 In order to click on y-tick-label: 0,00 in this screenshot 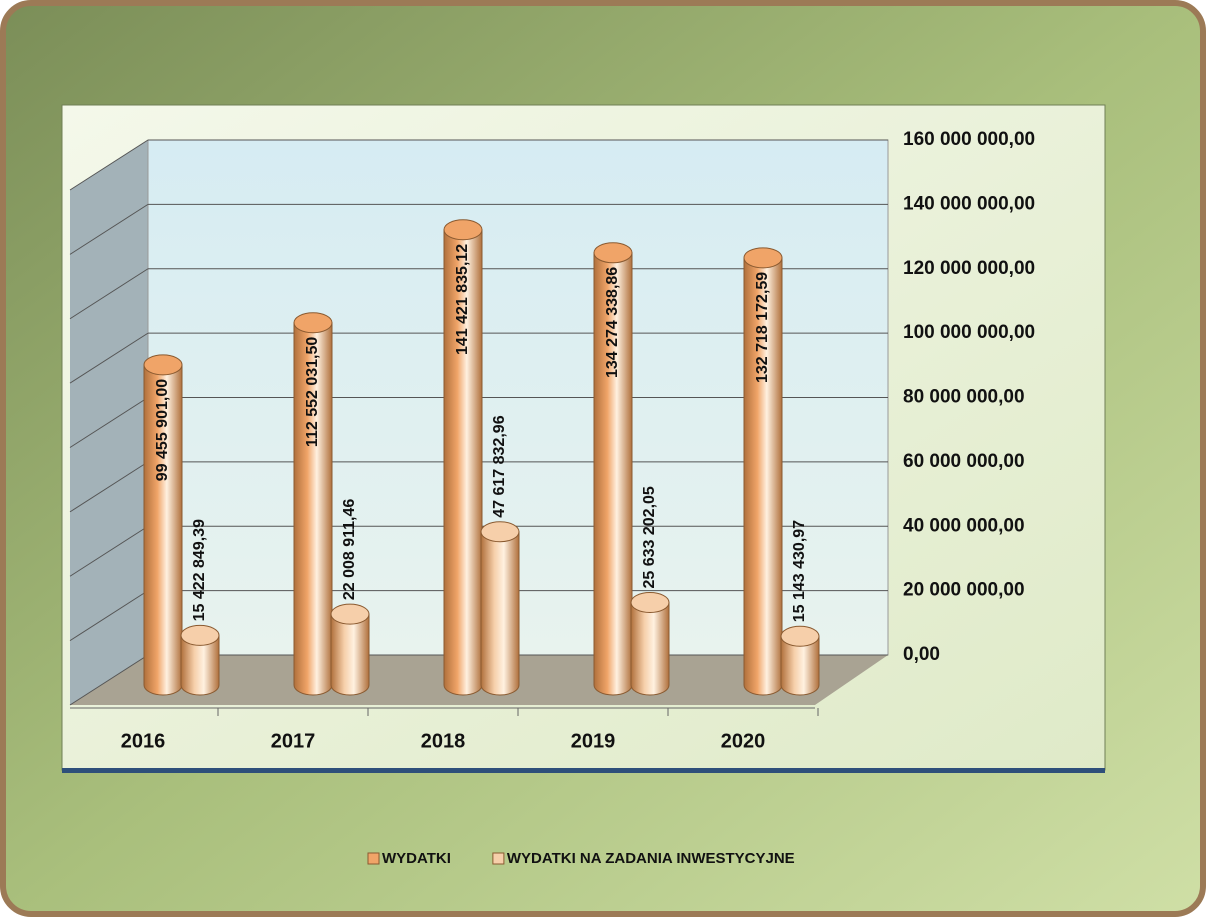, I will do `click(921, 654)`.